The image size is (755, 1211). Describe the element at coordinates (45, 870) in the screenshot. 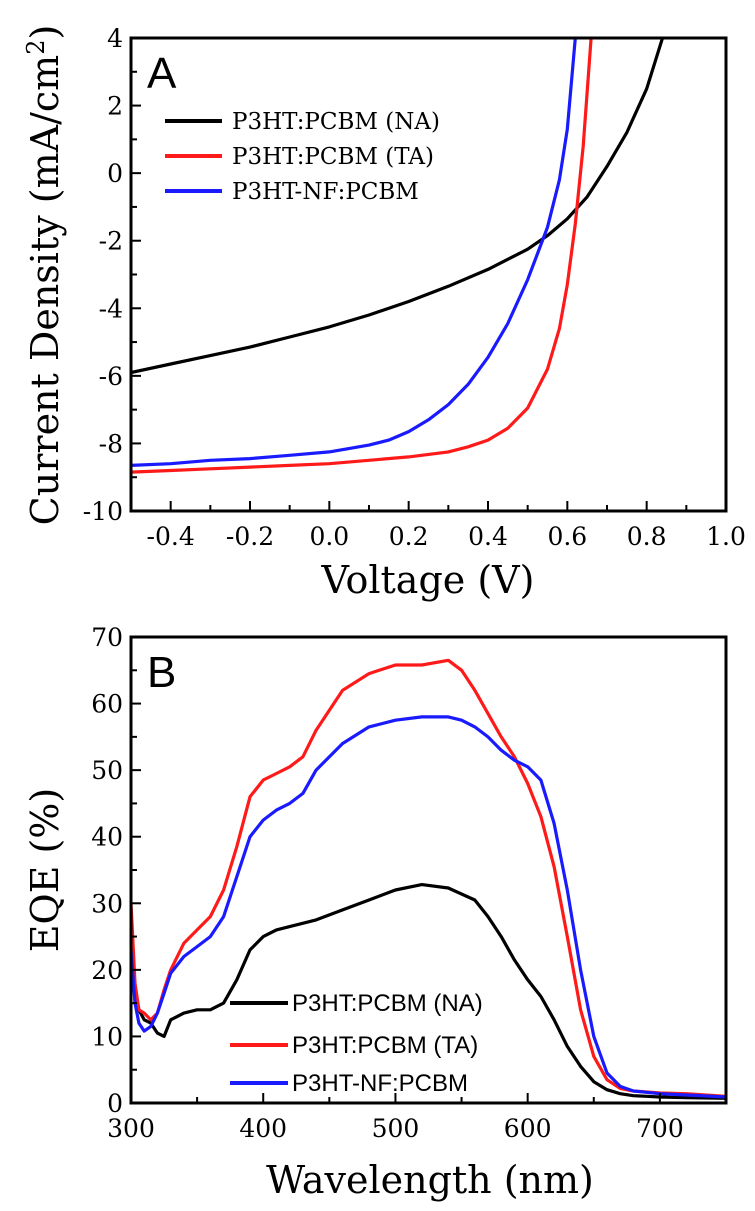

I see `panel-b-y-axis-title: EQE (%)` at that location.